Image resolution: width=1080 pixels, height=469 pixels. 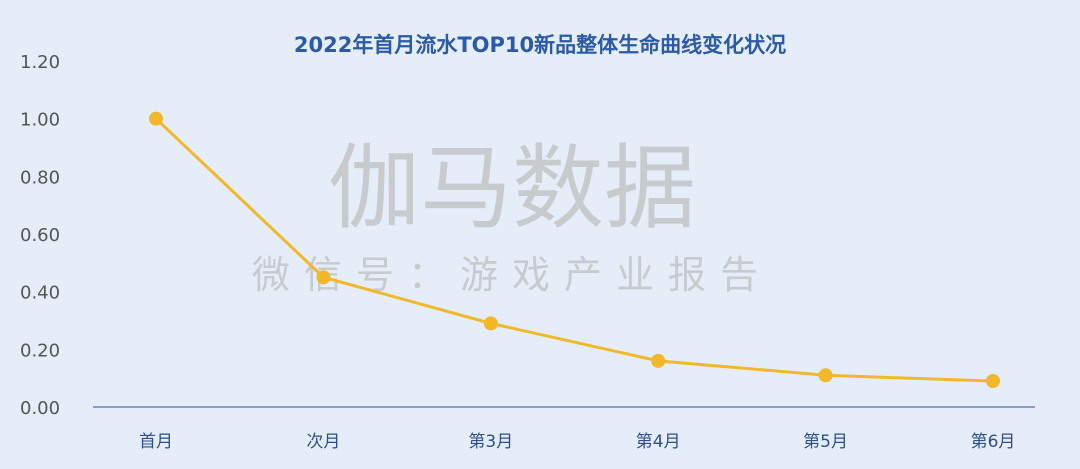 What do you see at coordinates (156, 442) in the screenshot?
I see `x-tick-label: 首月` at bounding box center [156, 442].